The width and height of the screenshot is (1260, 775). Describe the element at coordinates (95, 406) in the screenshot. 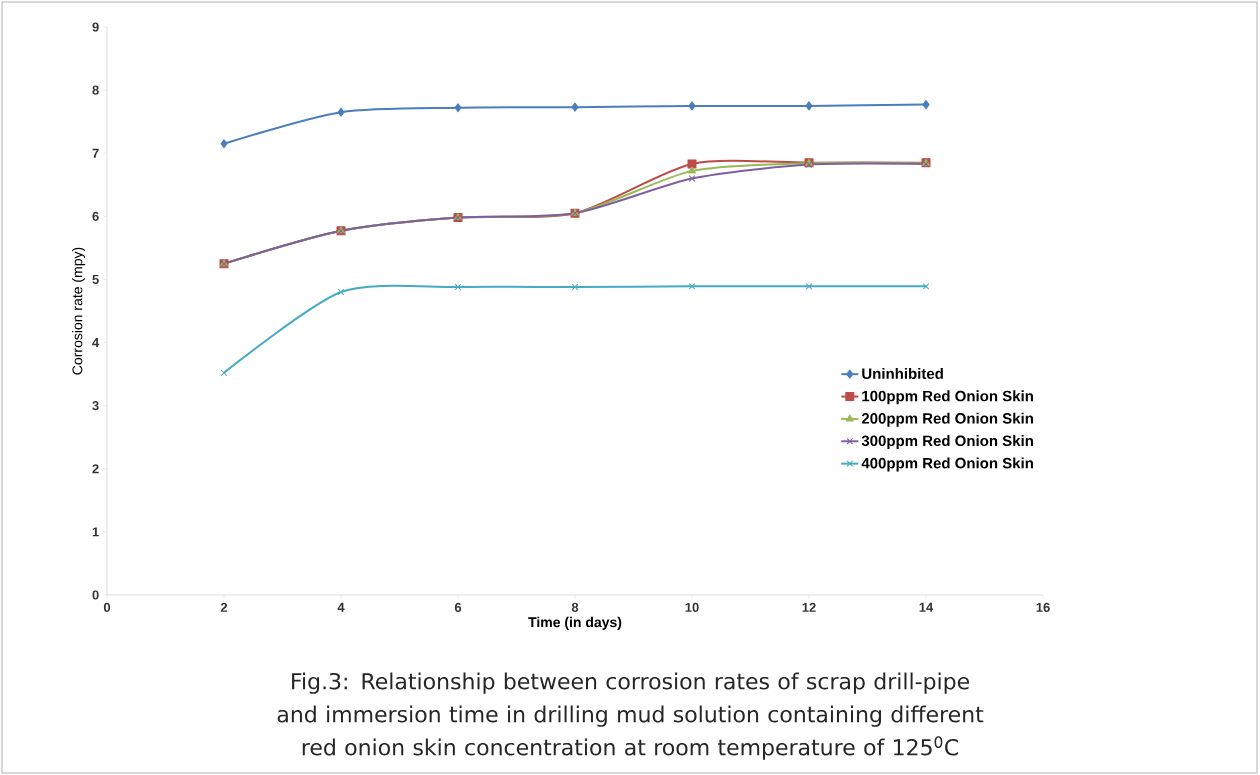

I see `y-tick-label: 3` at that location.